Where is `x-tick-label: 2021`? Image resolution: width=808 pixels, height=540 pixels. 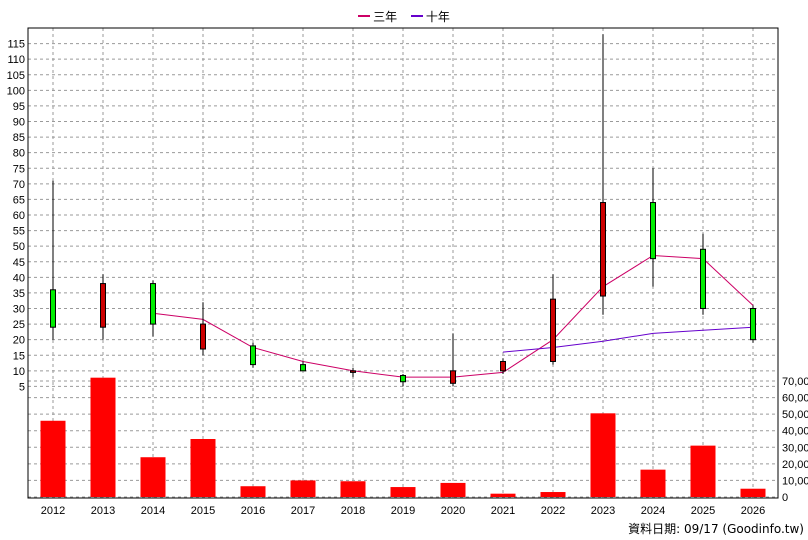
x-tick-label: 2021 is located at coordinates (503, 511).